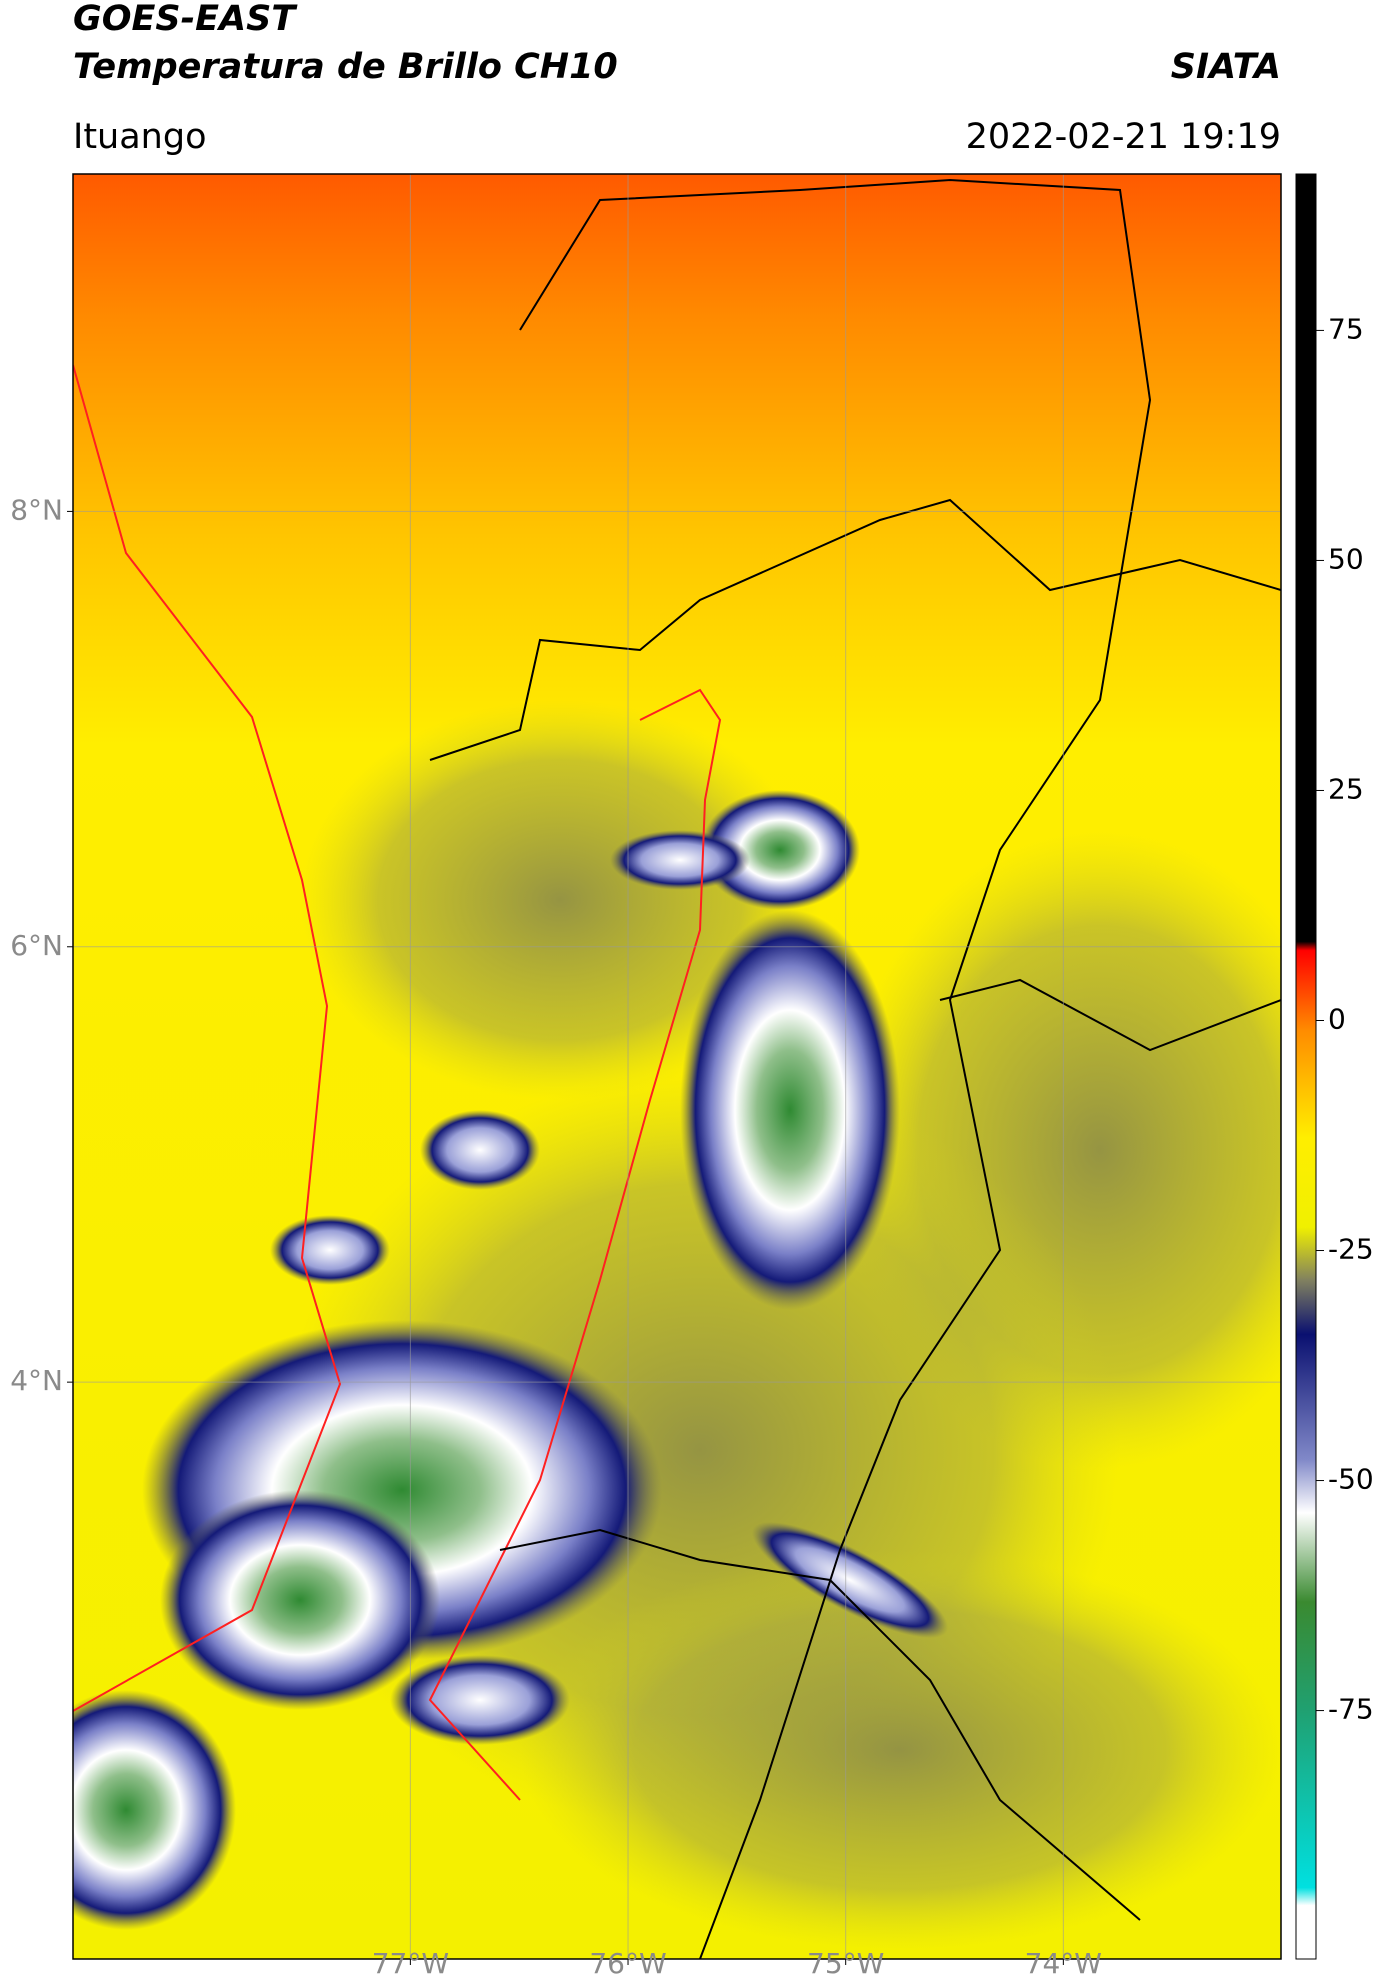 The height and width of the screenshot is (1981, 1384). Describe the element at coordinates (1351, 1709) in the screenshot. I see `colorbar-label: -75` at that location.